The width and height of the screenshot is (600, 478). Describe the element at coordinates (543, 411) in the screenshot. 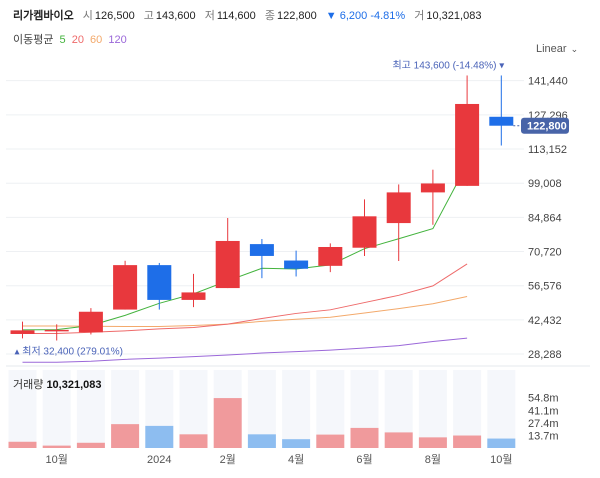

I see `volume-tick-label: 41.1m` at that location.